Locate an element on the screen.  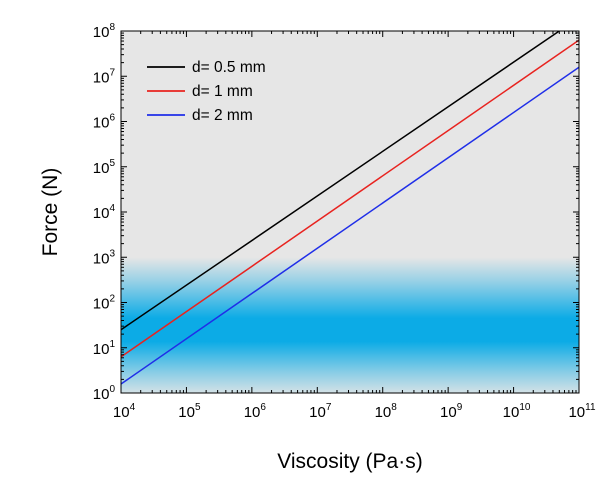
legend-label: d= 1 mm is located at coordinates (222, 91).